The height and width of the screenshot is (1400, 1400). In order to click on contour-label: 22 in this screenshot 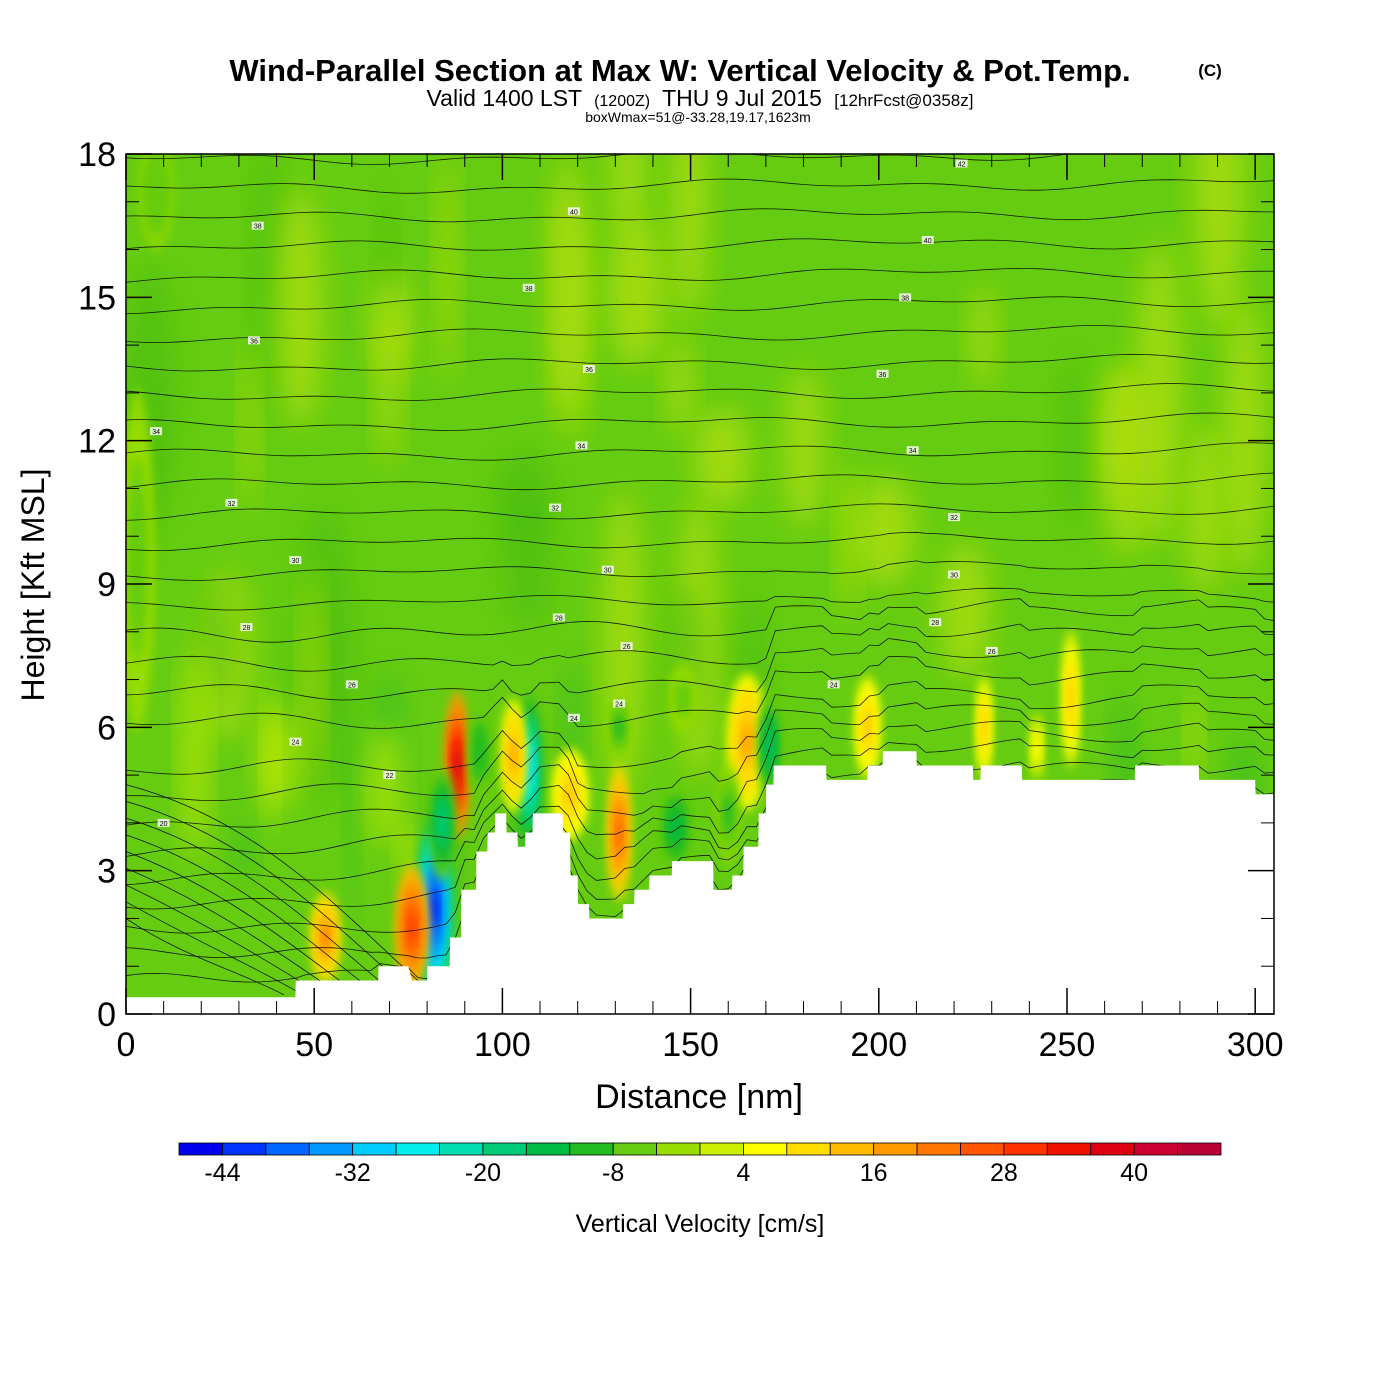, I will do `click(390, 776)`.